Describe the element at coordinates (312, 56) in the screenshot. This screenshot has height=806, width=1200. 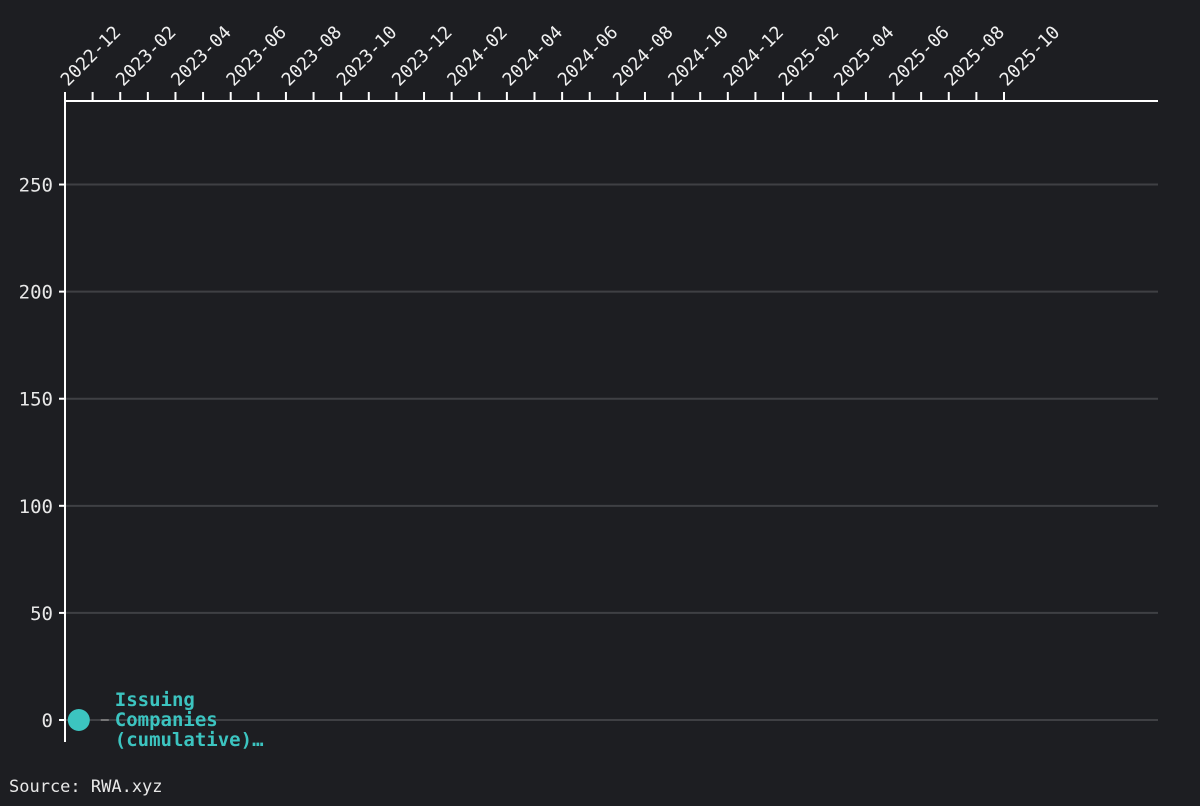
I see `x-tick-label: 2023-08` at that location.